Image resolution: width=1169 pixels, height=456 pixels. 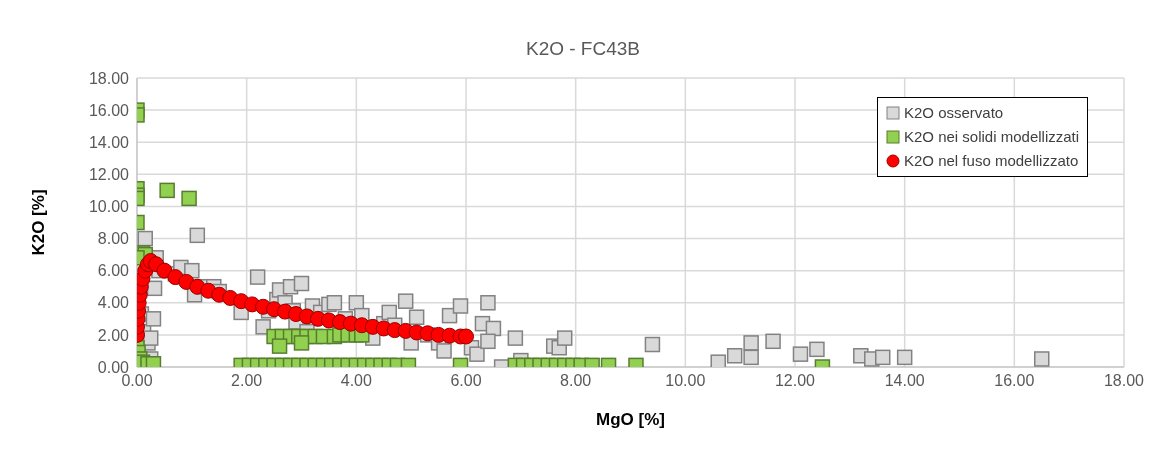 What do you see at coordinates (113, 303) in the screenshot?
I see `y-tick-label: 4.00` at bounding box center [113, 303].